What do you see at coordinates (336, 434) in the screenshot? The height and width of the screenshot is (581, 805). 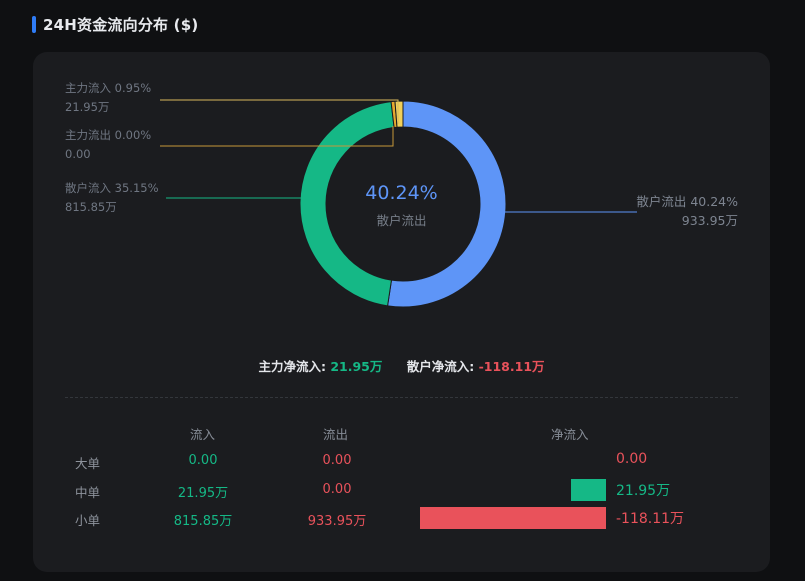 I see `column-header-outflow: 流出` at bounding box center [336, 434].